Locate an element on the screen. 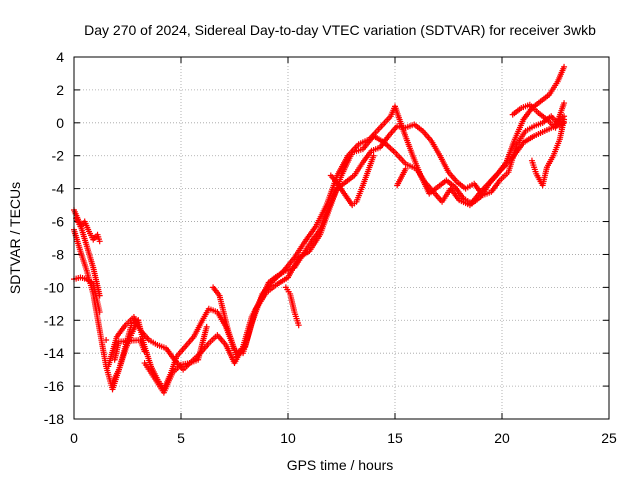 This screenshot has width=640, height=480. y-tick-label: 2 is located at coordinates (60, 90).